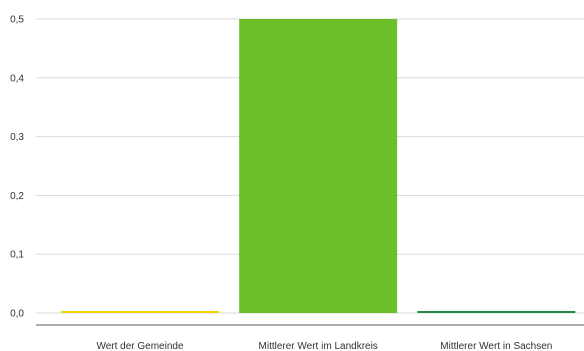 The width and height of the screenshot is (584, 351). Describe the element at coordinates (17, 196) in the screenshot. I see `y-tick-label: 0,2` at that location.